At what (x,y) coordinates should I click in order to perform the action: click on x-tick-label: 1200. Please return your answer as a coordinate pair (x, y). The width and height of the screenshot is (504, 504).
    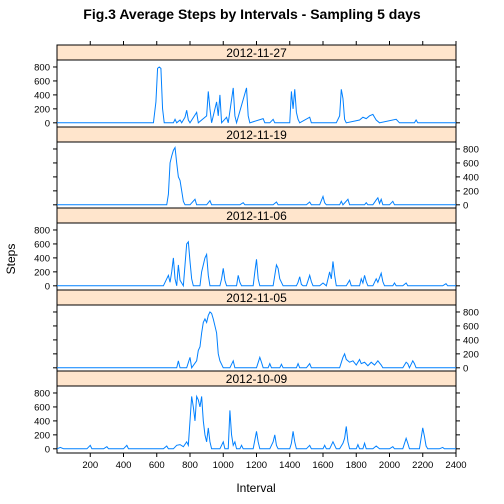
    Looking at the image, I should click on (256, 465).